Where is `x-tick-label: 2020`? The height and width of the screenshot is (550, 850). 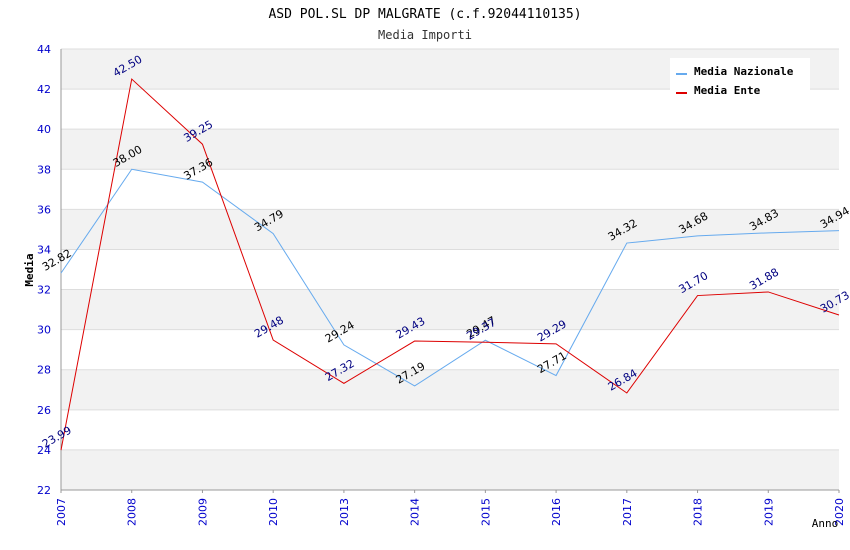 x-tick-label: 2020 is located at coordinates (839, 512).